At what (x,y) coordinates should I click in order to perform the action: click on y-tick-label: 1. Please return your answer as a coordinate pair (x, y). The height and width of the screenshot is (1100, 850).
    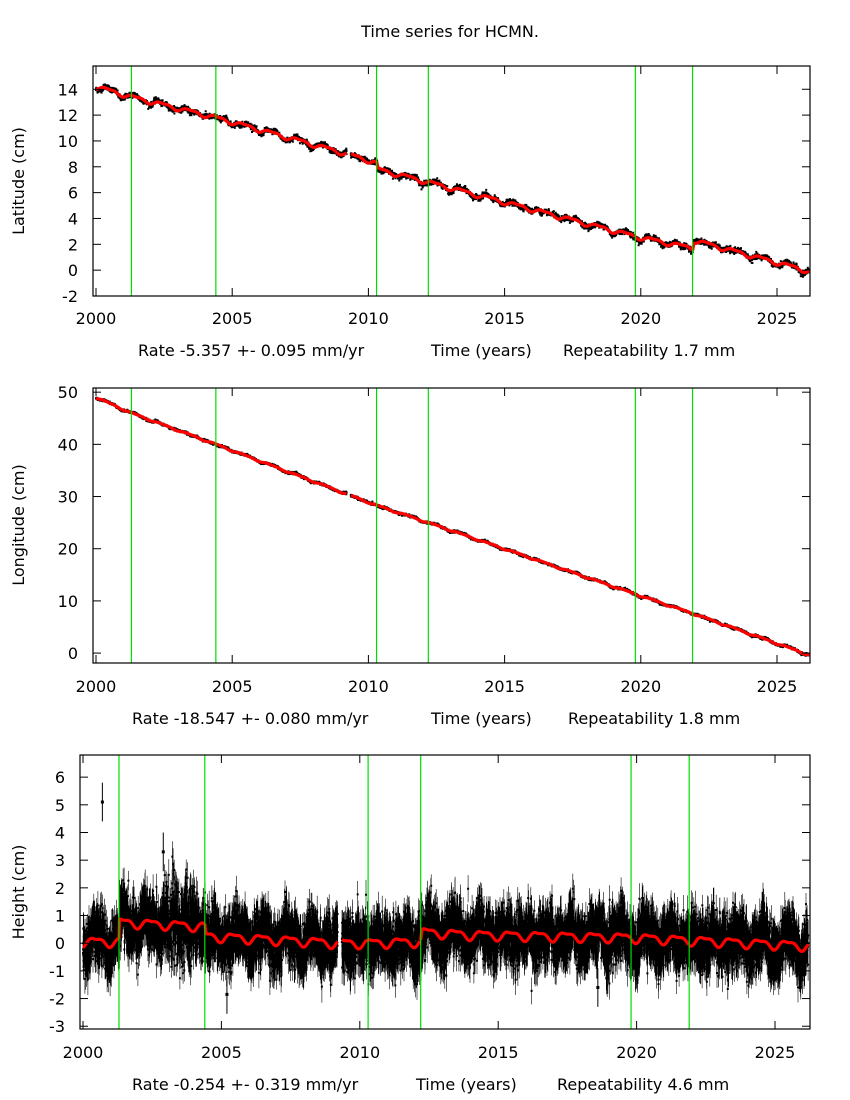
    Looking at the image, I should click on (60, 916).